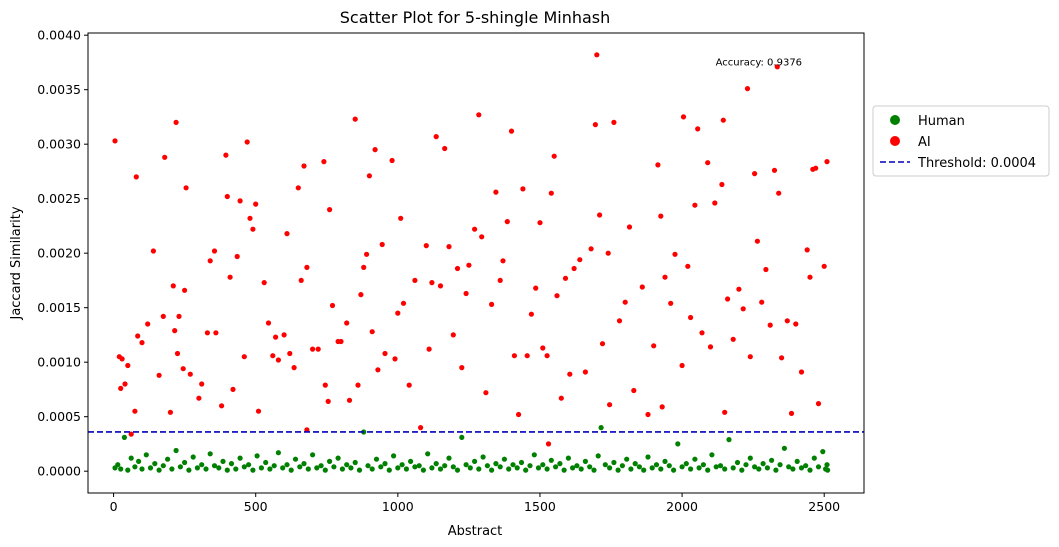 The image size is (1059, 547). What do you see at coordinates (256, 506) in the screenshot?
I see `x-tick-label: 500` at bounding box center [256, 506].